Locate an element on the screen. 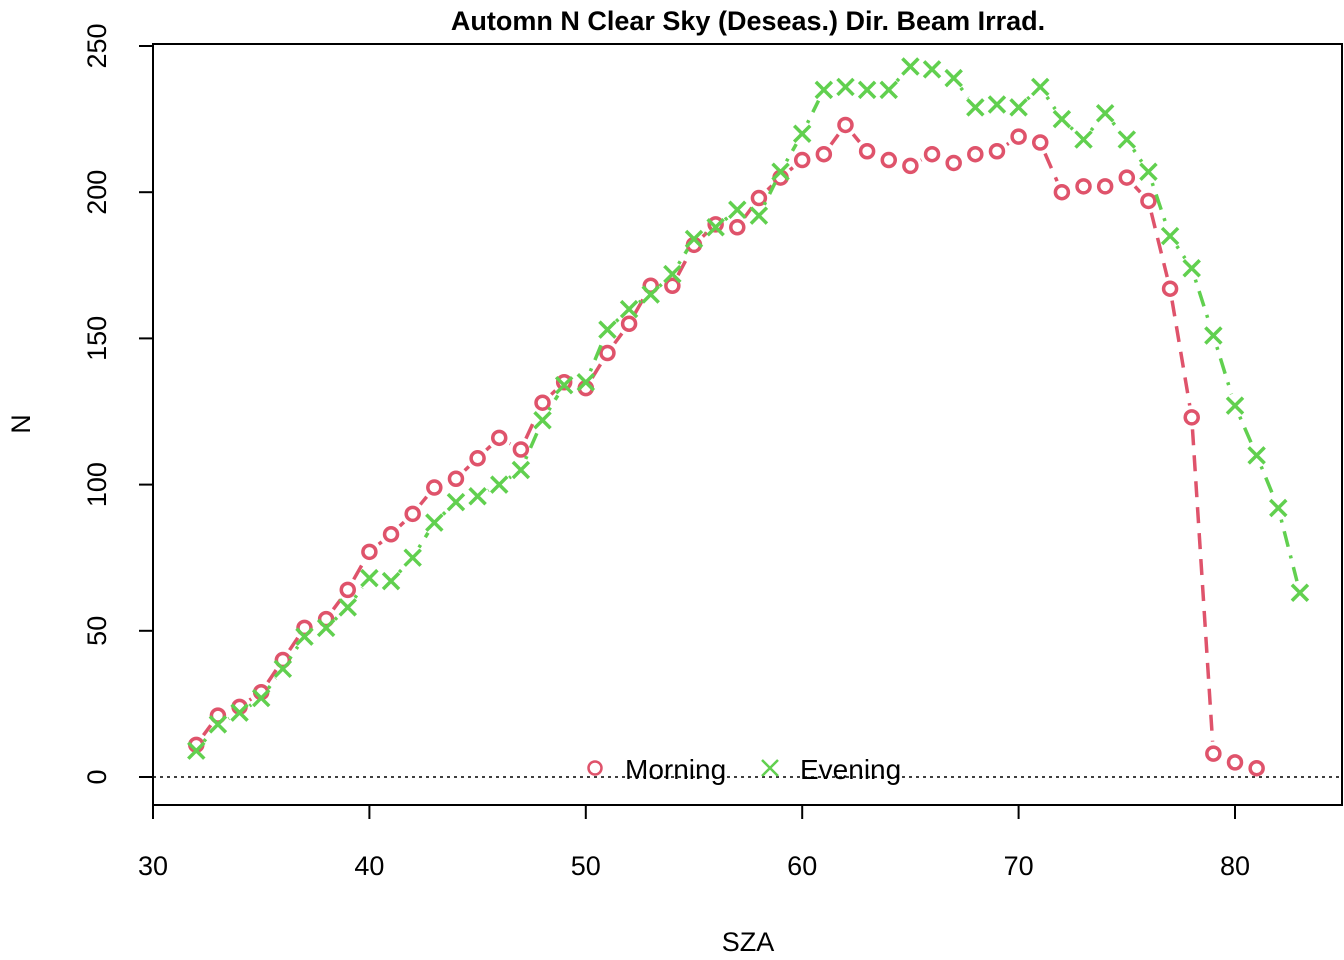 The image size is (1344, 960). legend-evening-label: Evening is located at coordinates (850, 769).